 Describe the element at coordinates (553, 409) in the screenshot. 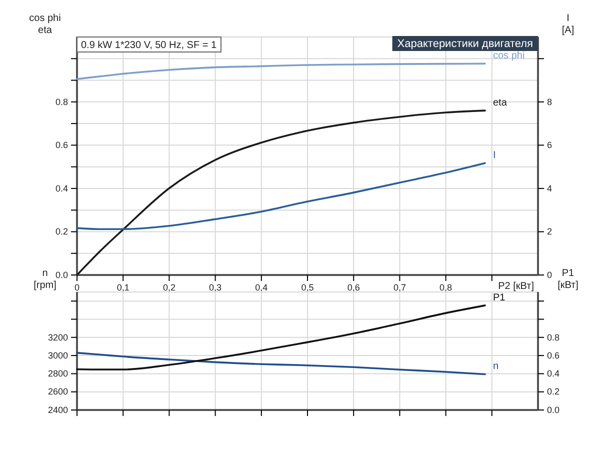

I see `y2-tick-label: 0.0` at that location.